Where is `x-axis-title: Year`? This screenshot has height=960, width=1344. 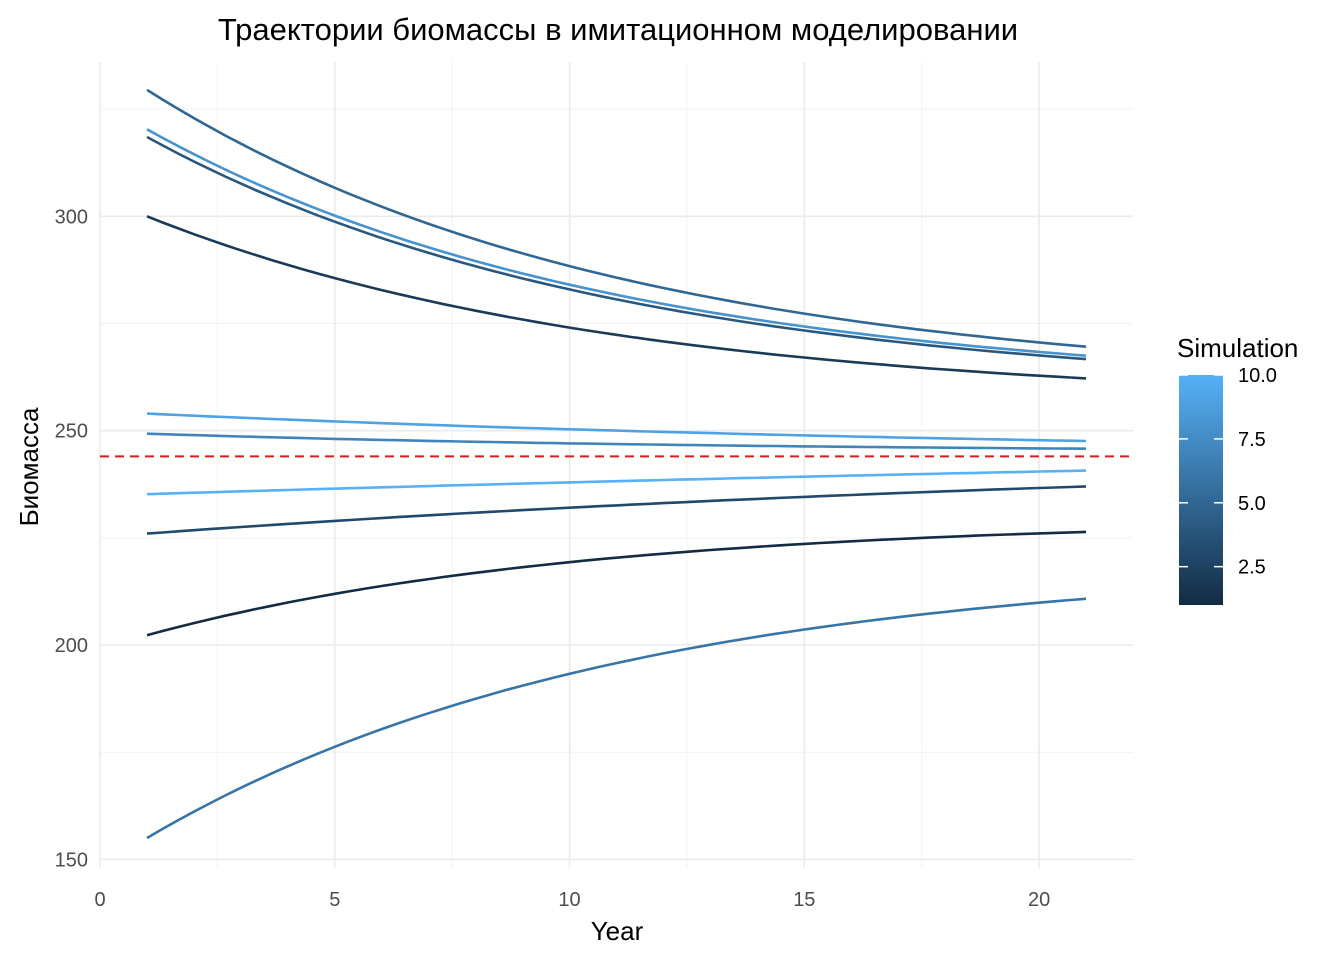
x-axis-title: Year is located at coordinates (617, 931).